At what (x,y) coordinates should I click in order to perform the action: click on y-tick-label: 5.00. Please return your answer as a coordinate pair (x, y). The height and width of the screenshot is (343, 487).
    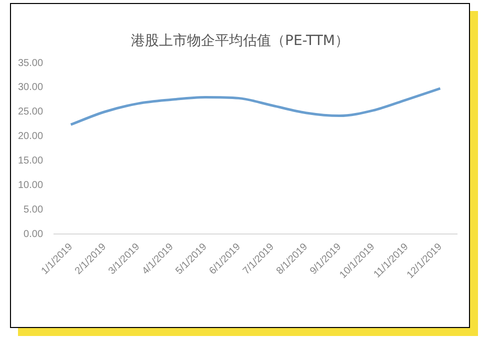
    Looking at the image, I should click on (34, 210).